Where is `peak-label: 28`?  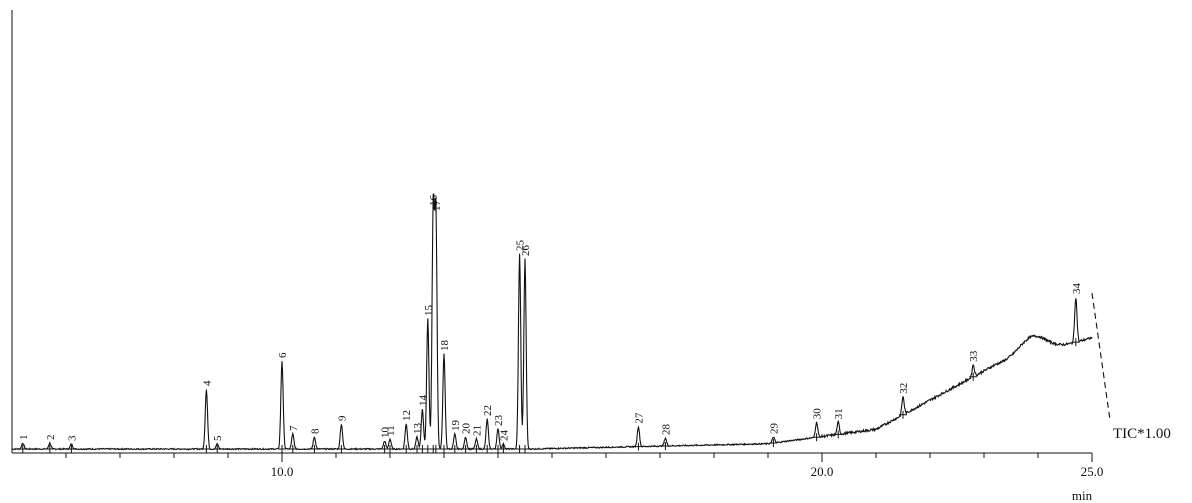
peak-label: 28 is located at coordinates (666, 430).